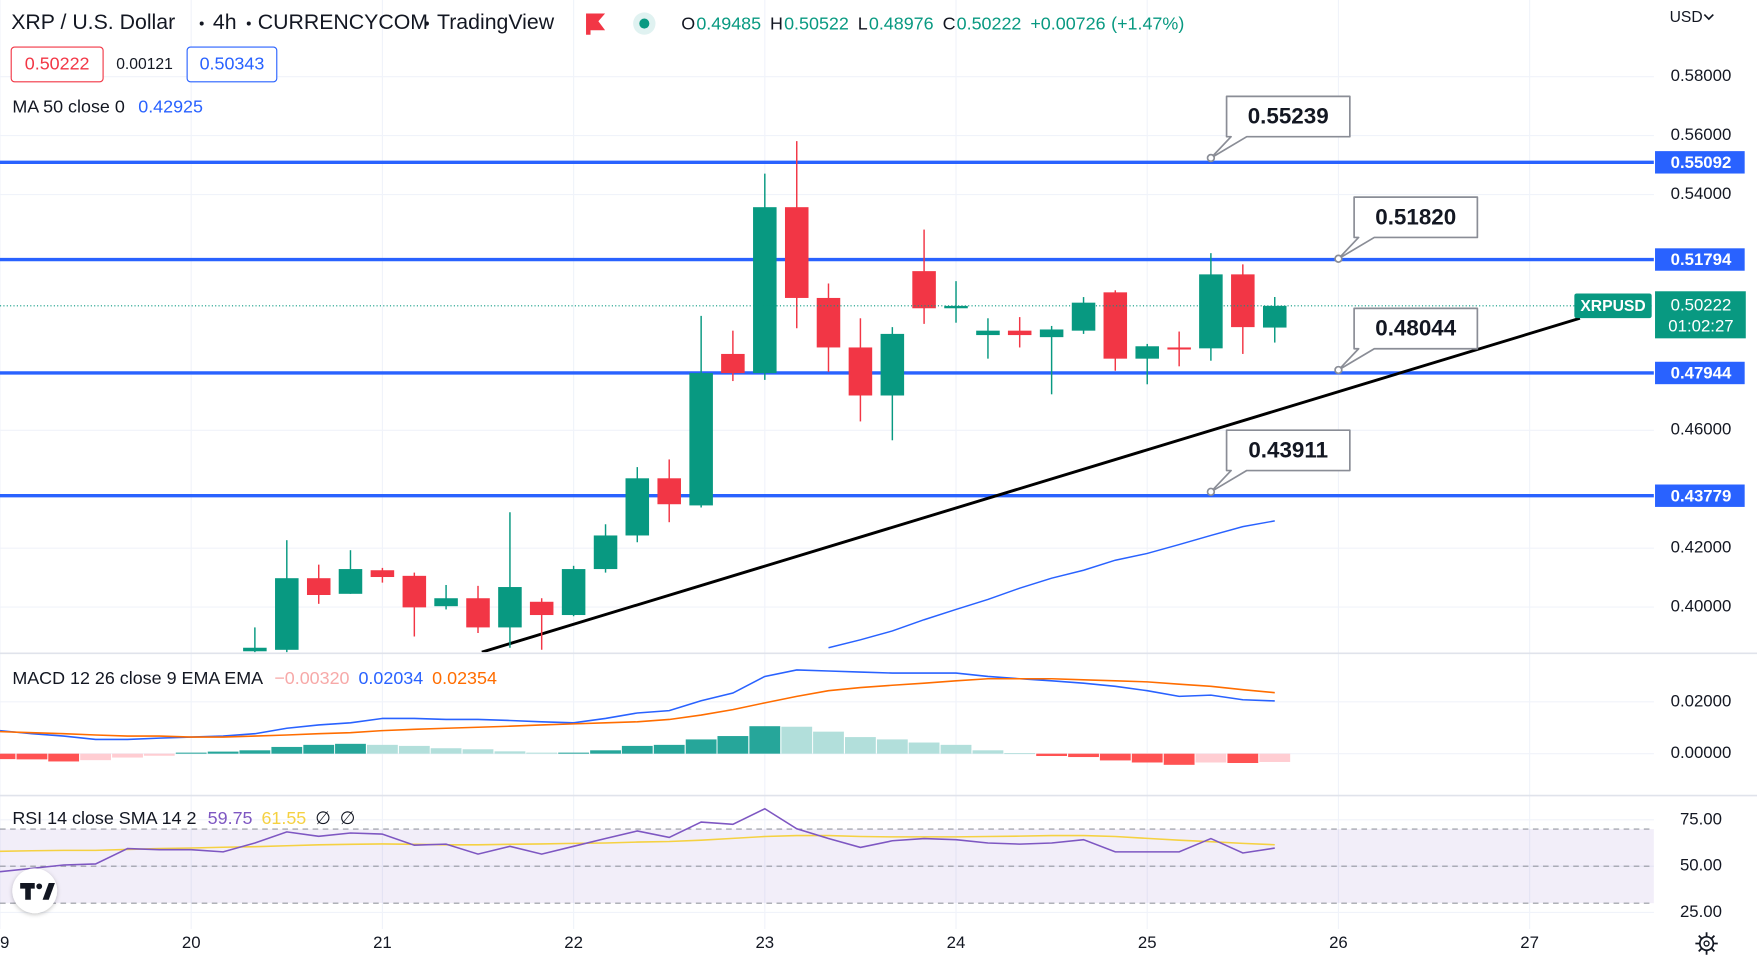 Image resolution: width=1757 pixels, height=961 pixels. Describe the element at coordinates (68, 106) in the screenshot. I see `ma-name: MA 50 close 0` at that location.